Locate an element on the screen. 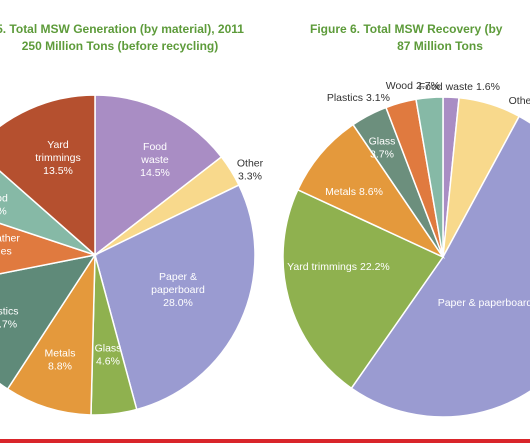 This screenshot has width=530, height=443. chart-title: Figure 6. Total MSW Recovery (by is located at coordinates (406, 29).